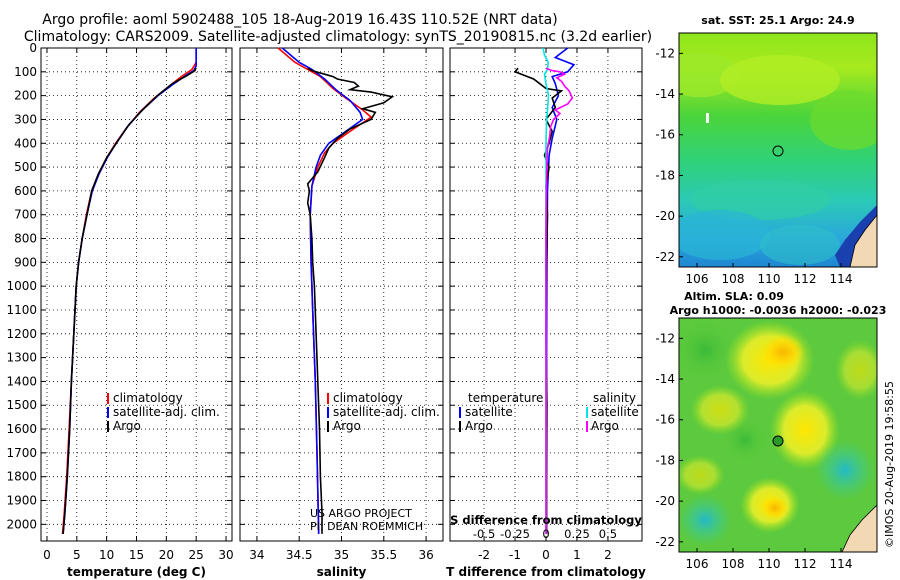  Describe the element at coordinates (383, 555) in the screenshot. I see `x-tick-label: 35.5` at that location.